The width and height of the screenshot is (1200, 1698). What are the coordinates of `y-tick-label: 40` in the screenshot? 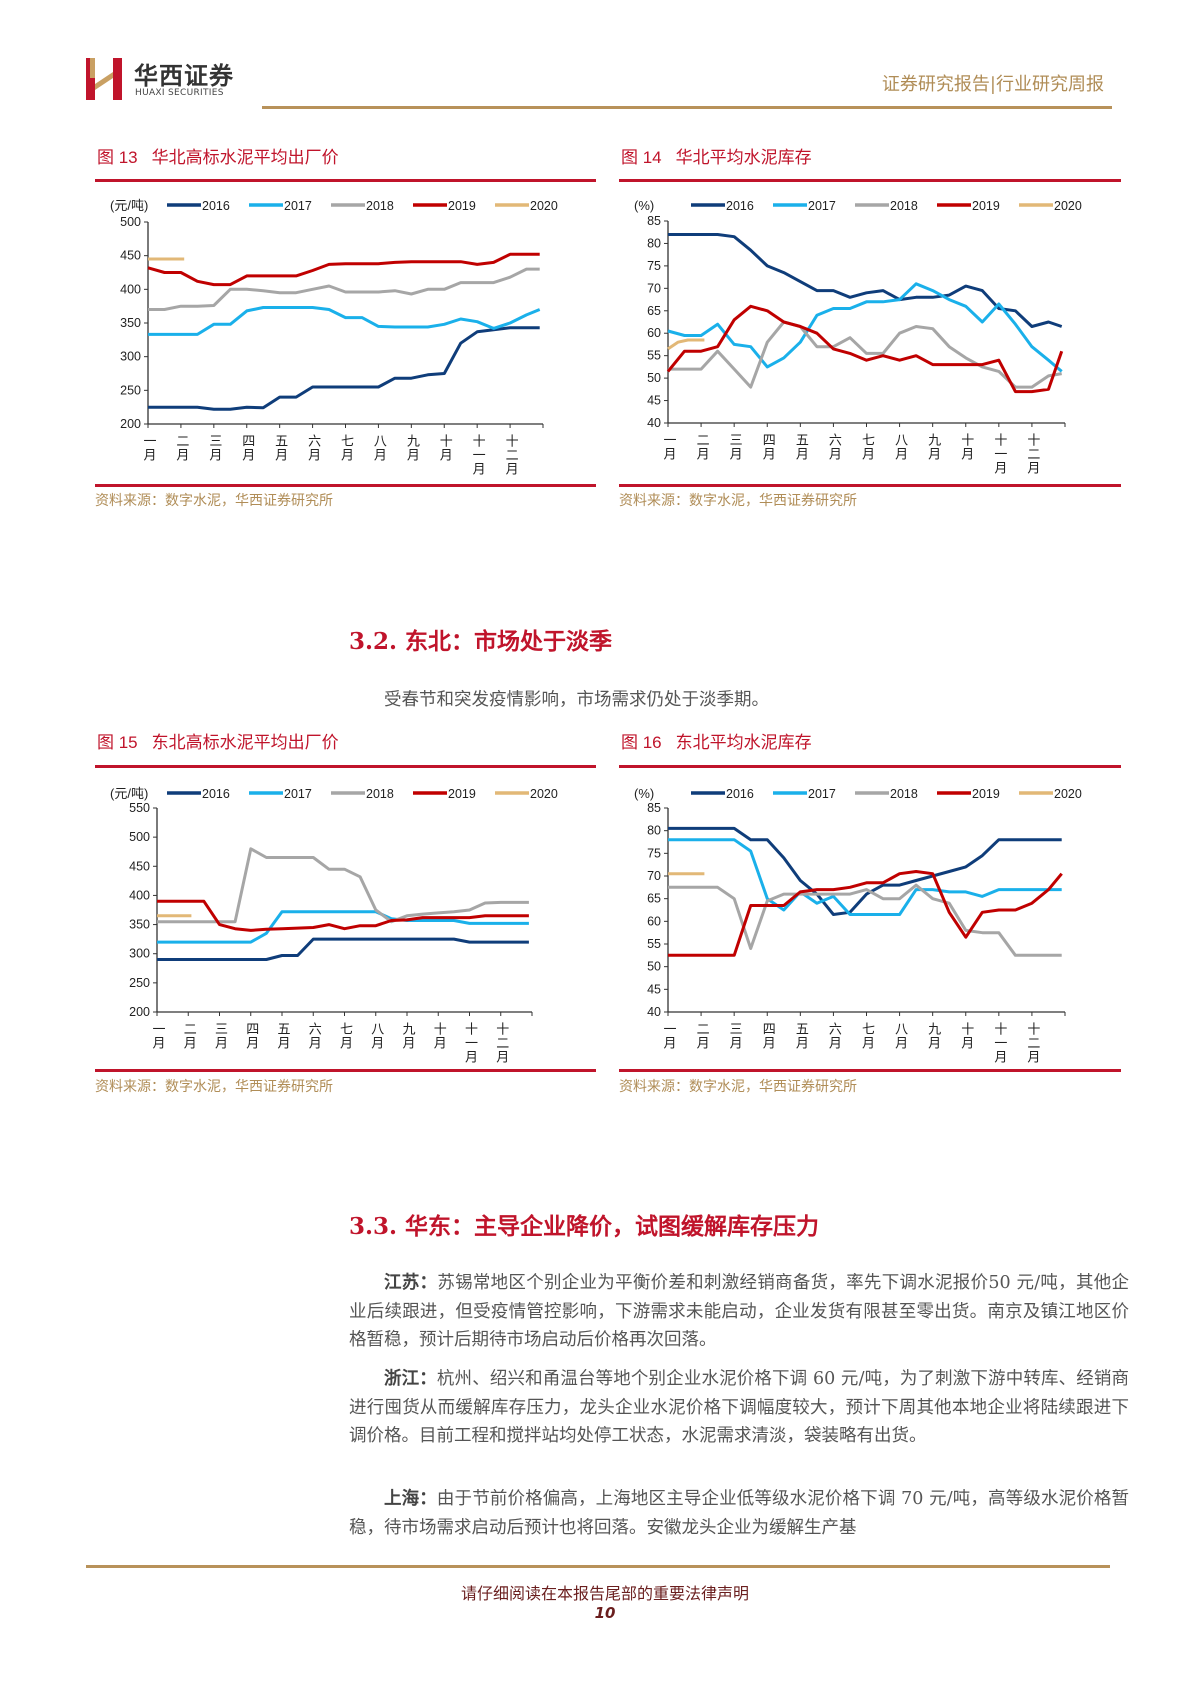 It's located at (654, 423).